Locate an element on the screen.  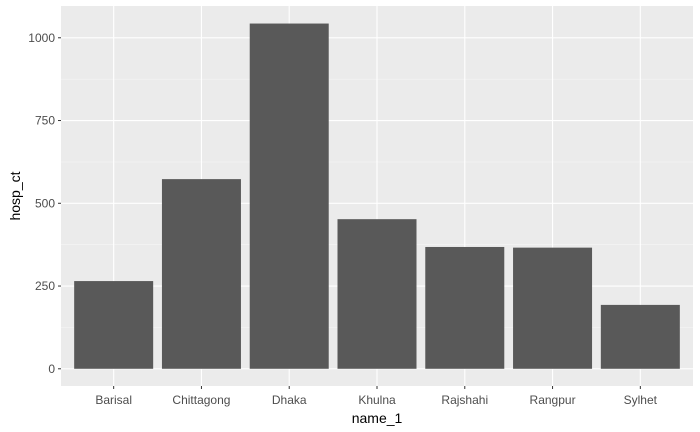
bar-rangpur is located at coordinates (553, 308).